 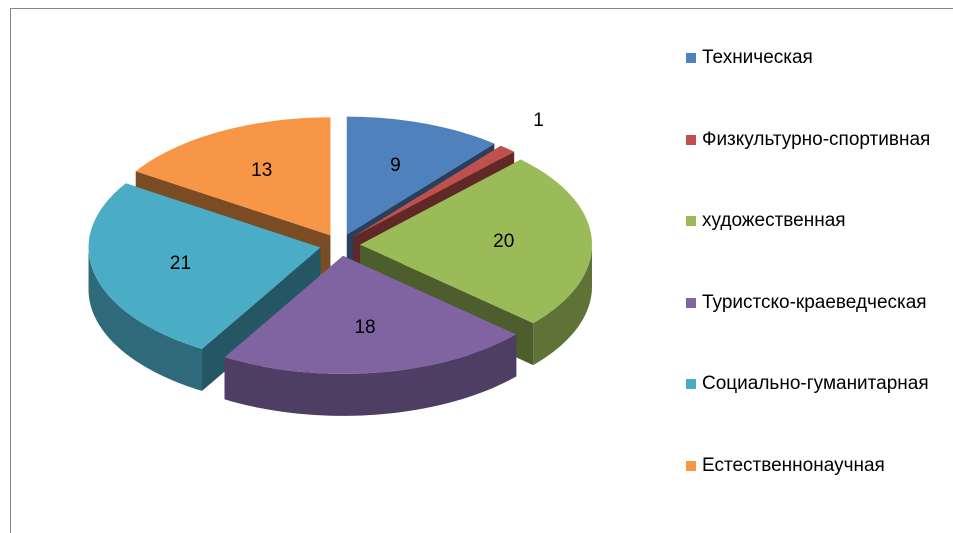 I want to click on legend-label: Туристско-краеведческая, so click(x=814, y=302).